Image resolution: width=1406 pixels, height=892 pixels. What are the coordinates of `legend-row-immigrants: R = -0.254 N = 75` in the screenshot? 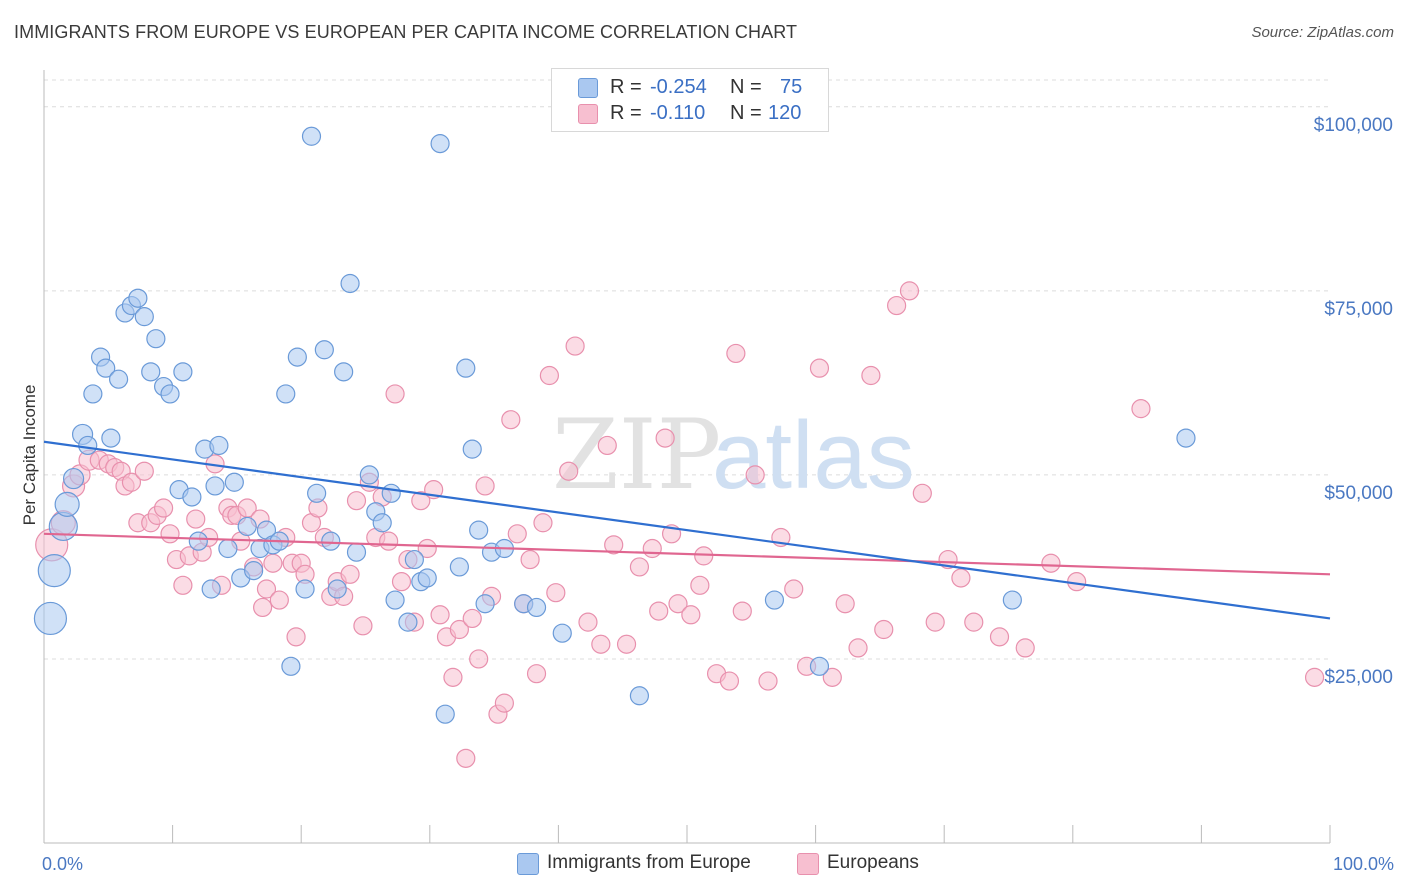 It's located at (690, 88).